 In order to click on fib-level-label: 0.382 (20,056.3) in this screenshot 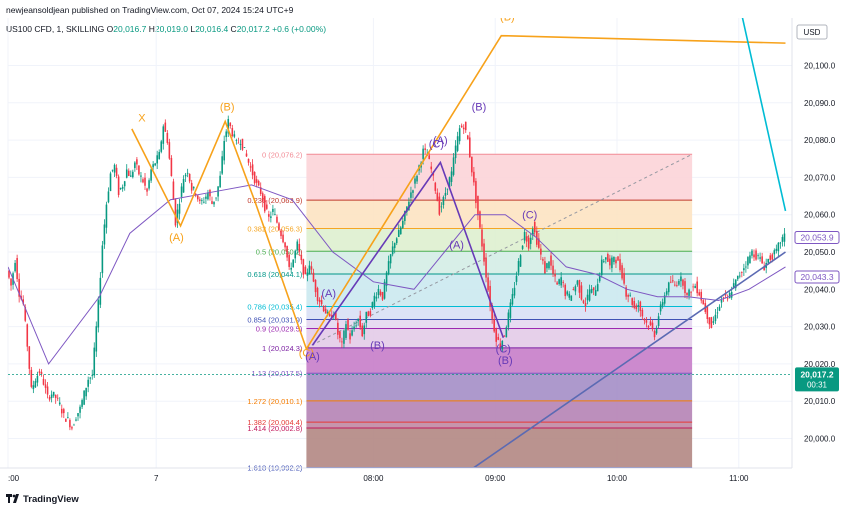, I will do `click(275, 229)`.